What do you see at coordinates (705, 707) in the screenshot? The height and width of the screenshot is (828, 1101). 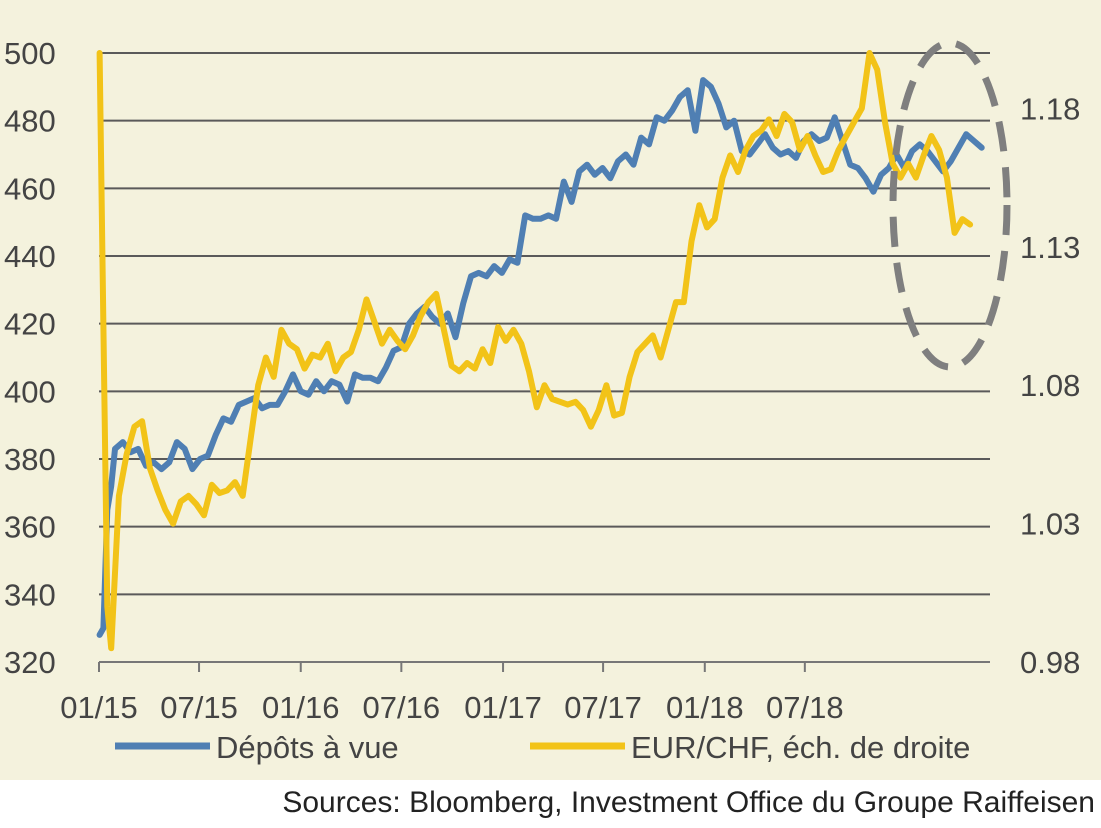 I see `x-tick-label: 01/18` at bounding box center [705, 707].